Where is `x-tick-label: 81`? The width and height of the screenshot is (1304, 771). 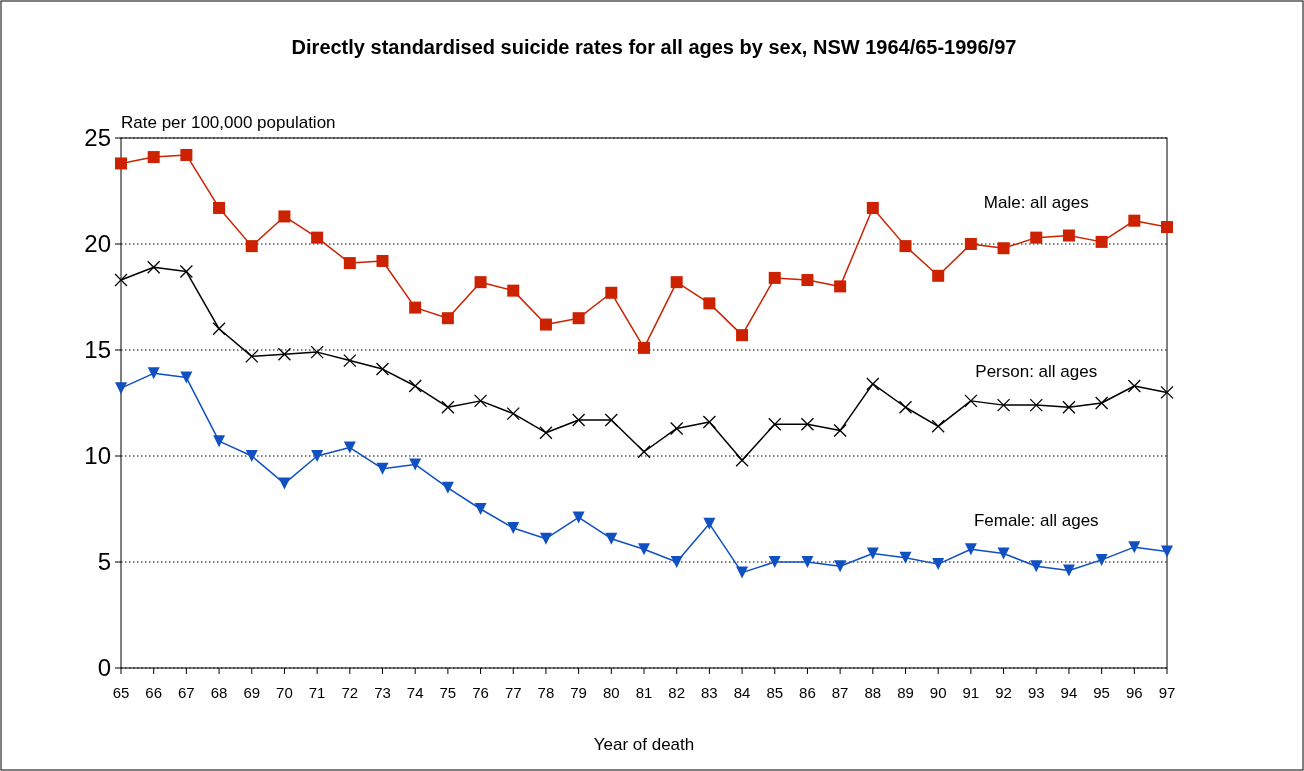 x-tick-label: 81 is located at coordinates (644, 692).